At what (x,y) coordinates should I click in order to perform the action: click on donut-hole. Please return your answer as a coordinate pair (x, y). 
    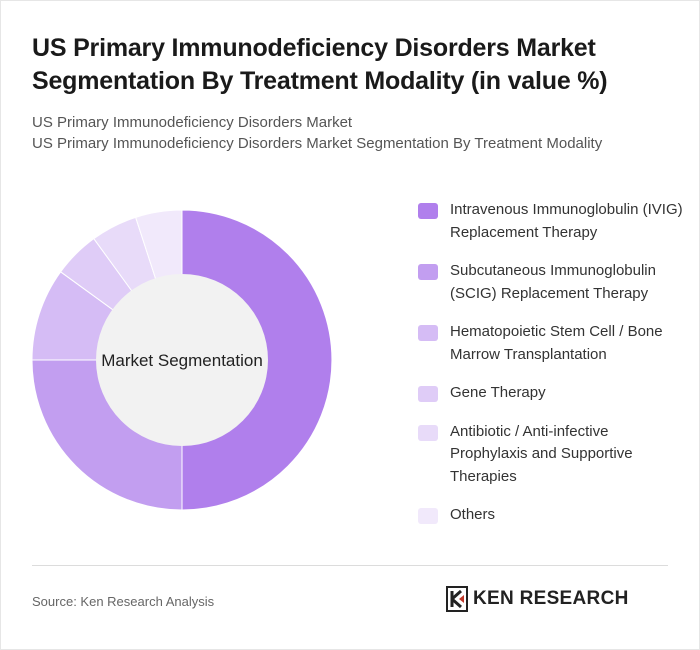
    Looking at the image, I should click on (182, 360).